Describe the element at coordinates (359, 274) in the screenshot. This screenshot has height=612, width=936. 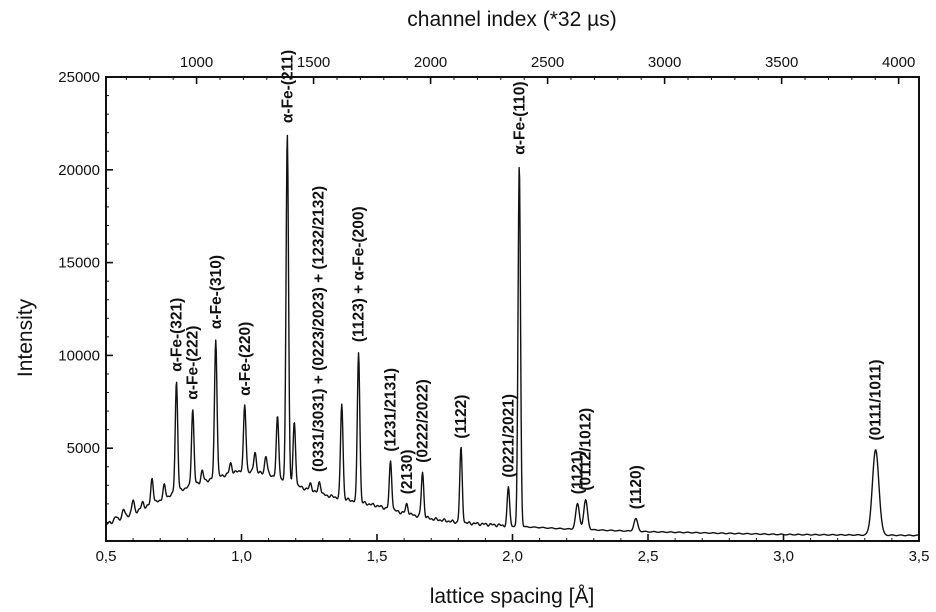
I see `peak-annotation: (1123) + α-Fe-(200)` at that location.